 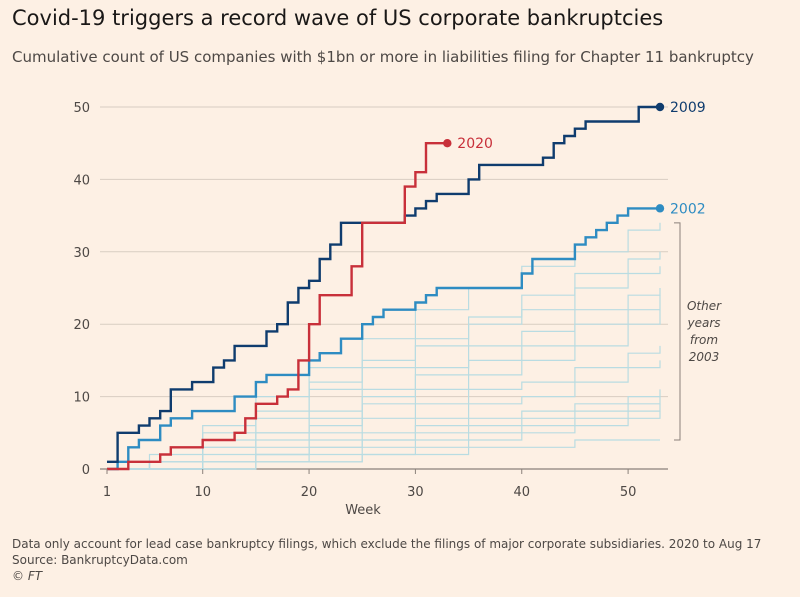 What do you see at coordinates (628, 492) in the screenshot?
I see `x-tick-label: 50` at bounding box center [628, 492].